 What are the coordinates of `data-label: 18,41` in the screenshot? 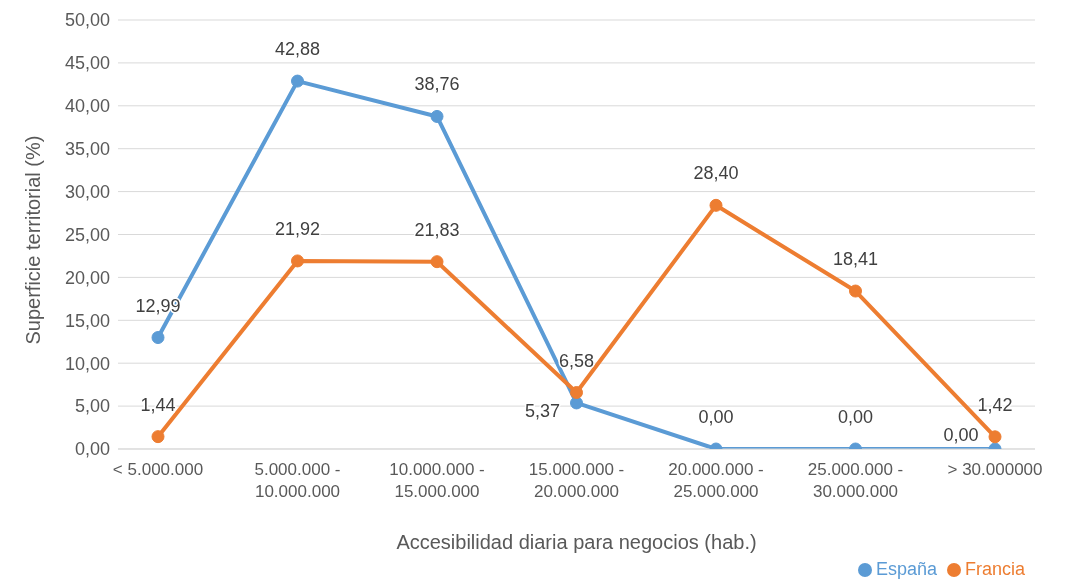 It's located at (855, 259).